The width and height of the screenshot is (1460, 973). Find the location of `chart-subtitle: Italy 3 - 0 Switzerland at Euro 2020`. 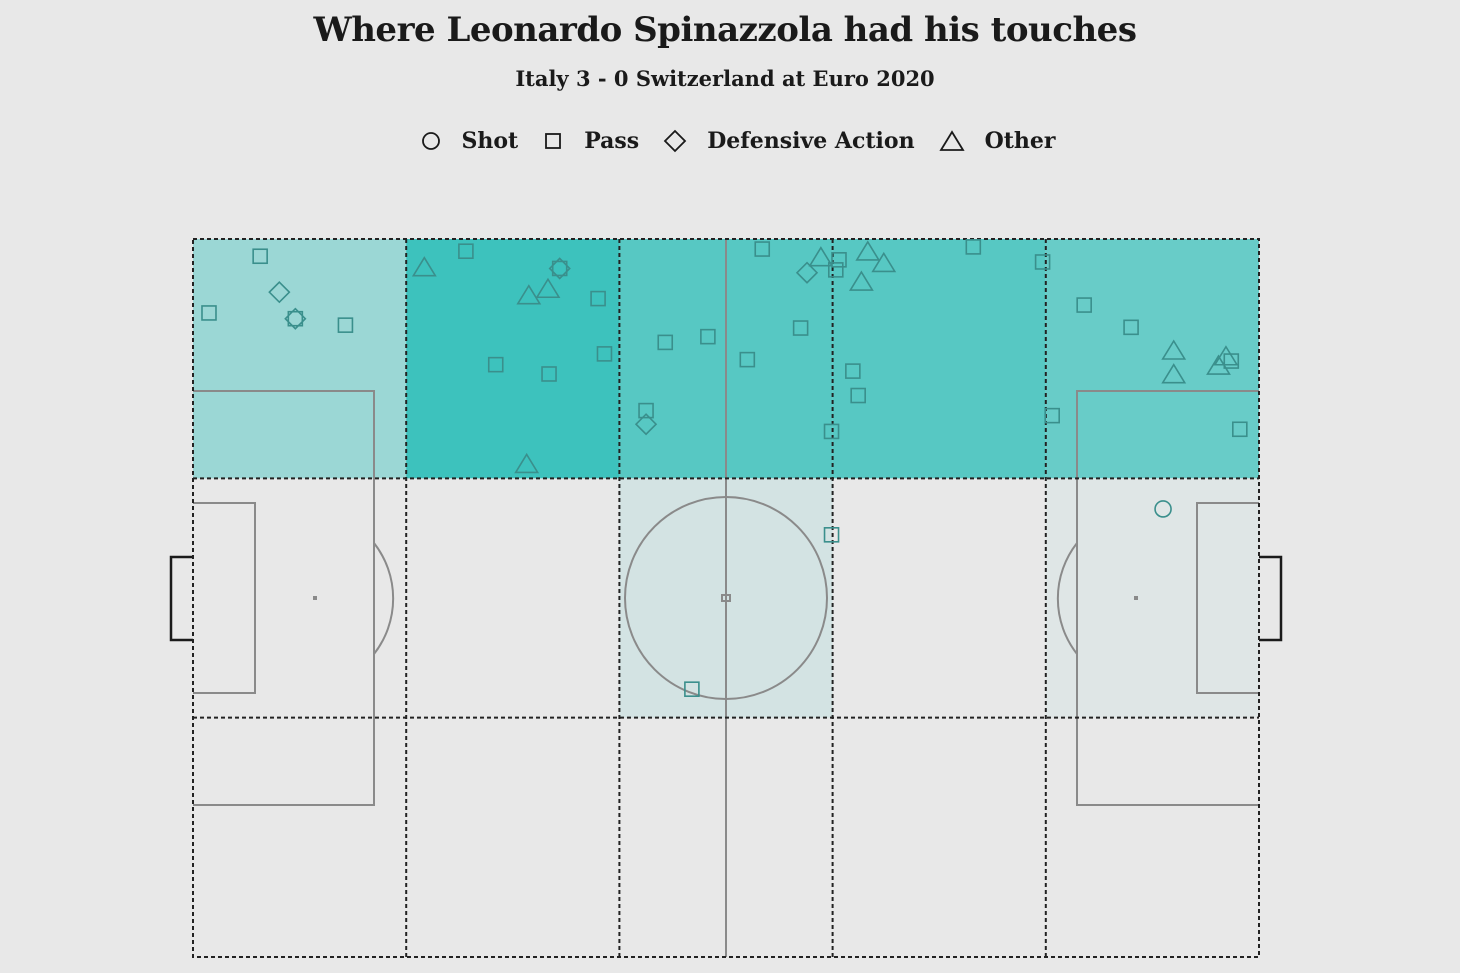

chart-subtitle: Italy 3 - 0 Switzerland at Euro 2020 is located at coordinates (725, 78).